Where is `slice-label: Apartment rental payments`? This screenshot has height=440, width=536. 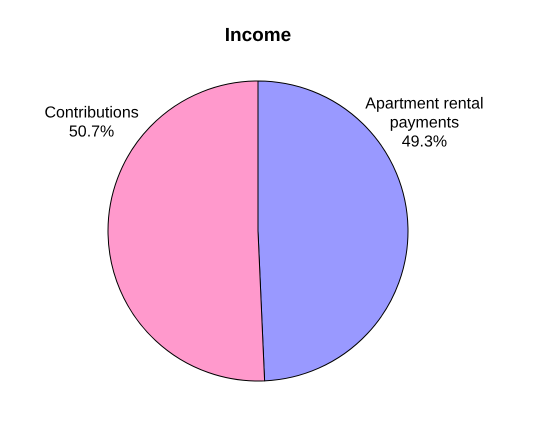
slice-label: Apartment rental payments is located at coordinates (424, 113).